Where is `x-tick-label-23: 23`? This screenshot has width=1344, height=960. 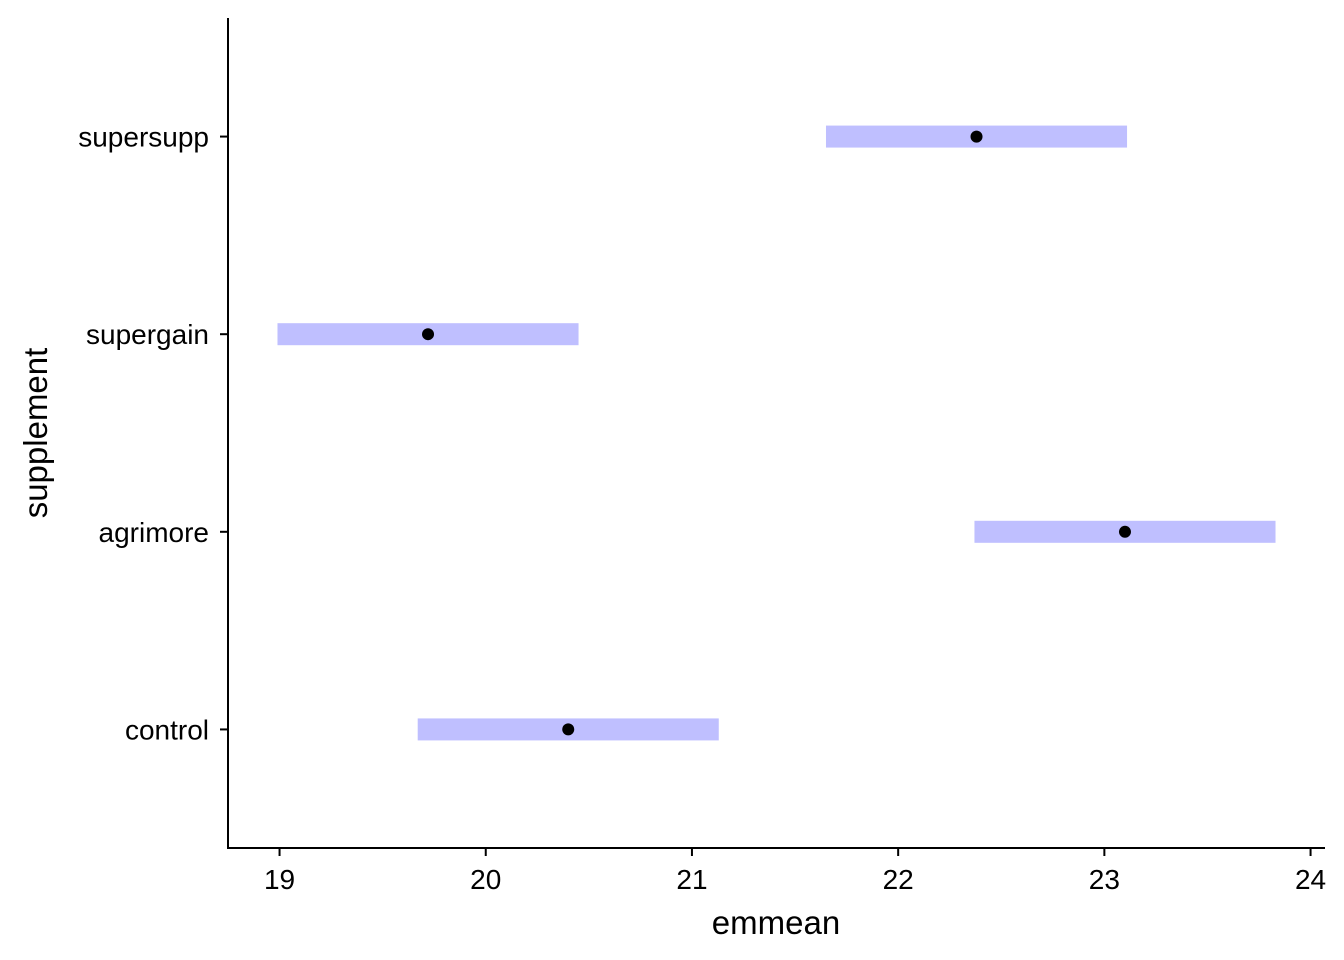 x-tick-label-23: 23 is located at coordinates (1104, 879).